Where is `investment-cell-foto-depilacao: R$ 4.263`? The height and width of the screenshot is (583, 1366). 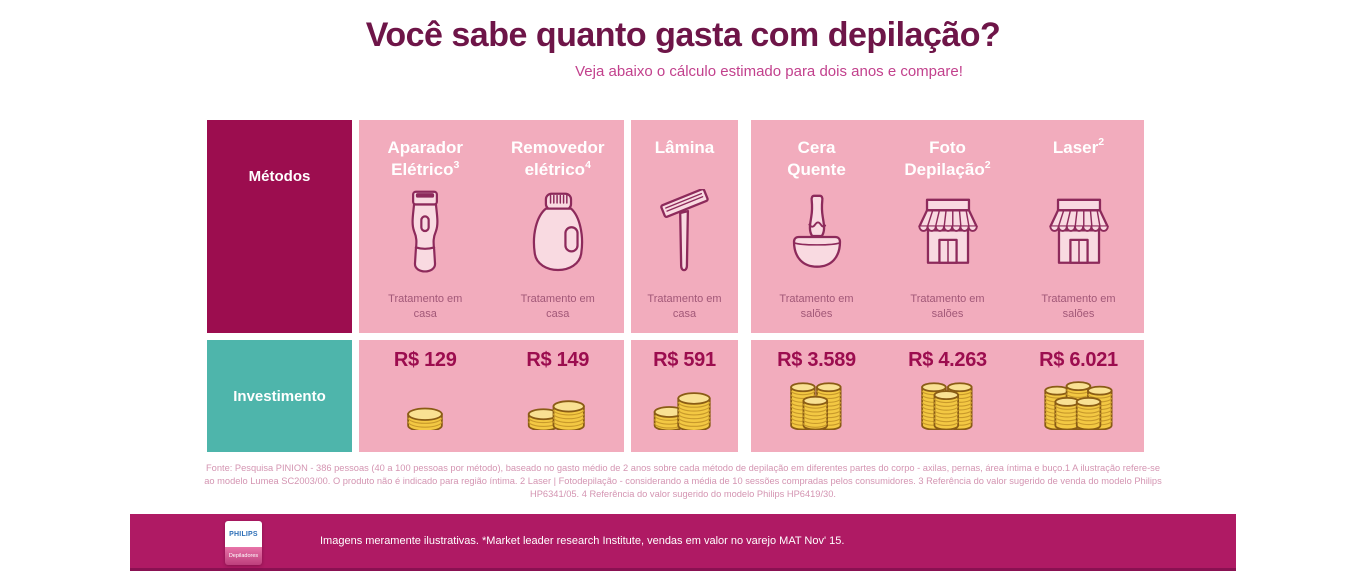
investment-cell-foto-depilacao: R$ 4.263 is located at coordinates (947, 396).